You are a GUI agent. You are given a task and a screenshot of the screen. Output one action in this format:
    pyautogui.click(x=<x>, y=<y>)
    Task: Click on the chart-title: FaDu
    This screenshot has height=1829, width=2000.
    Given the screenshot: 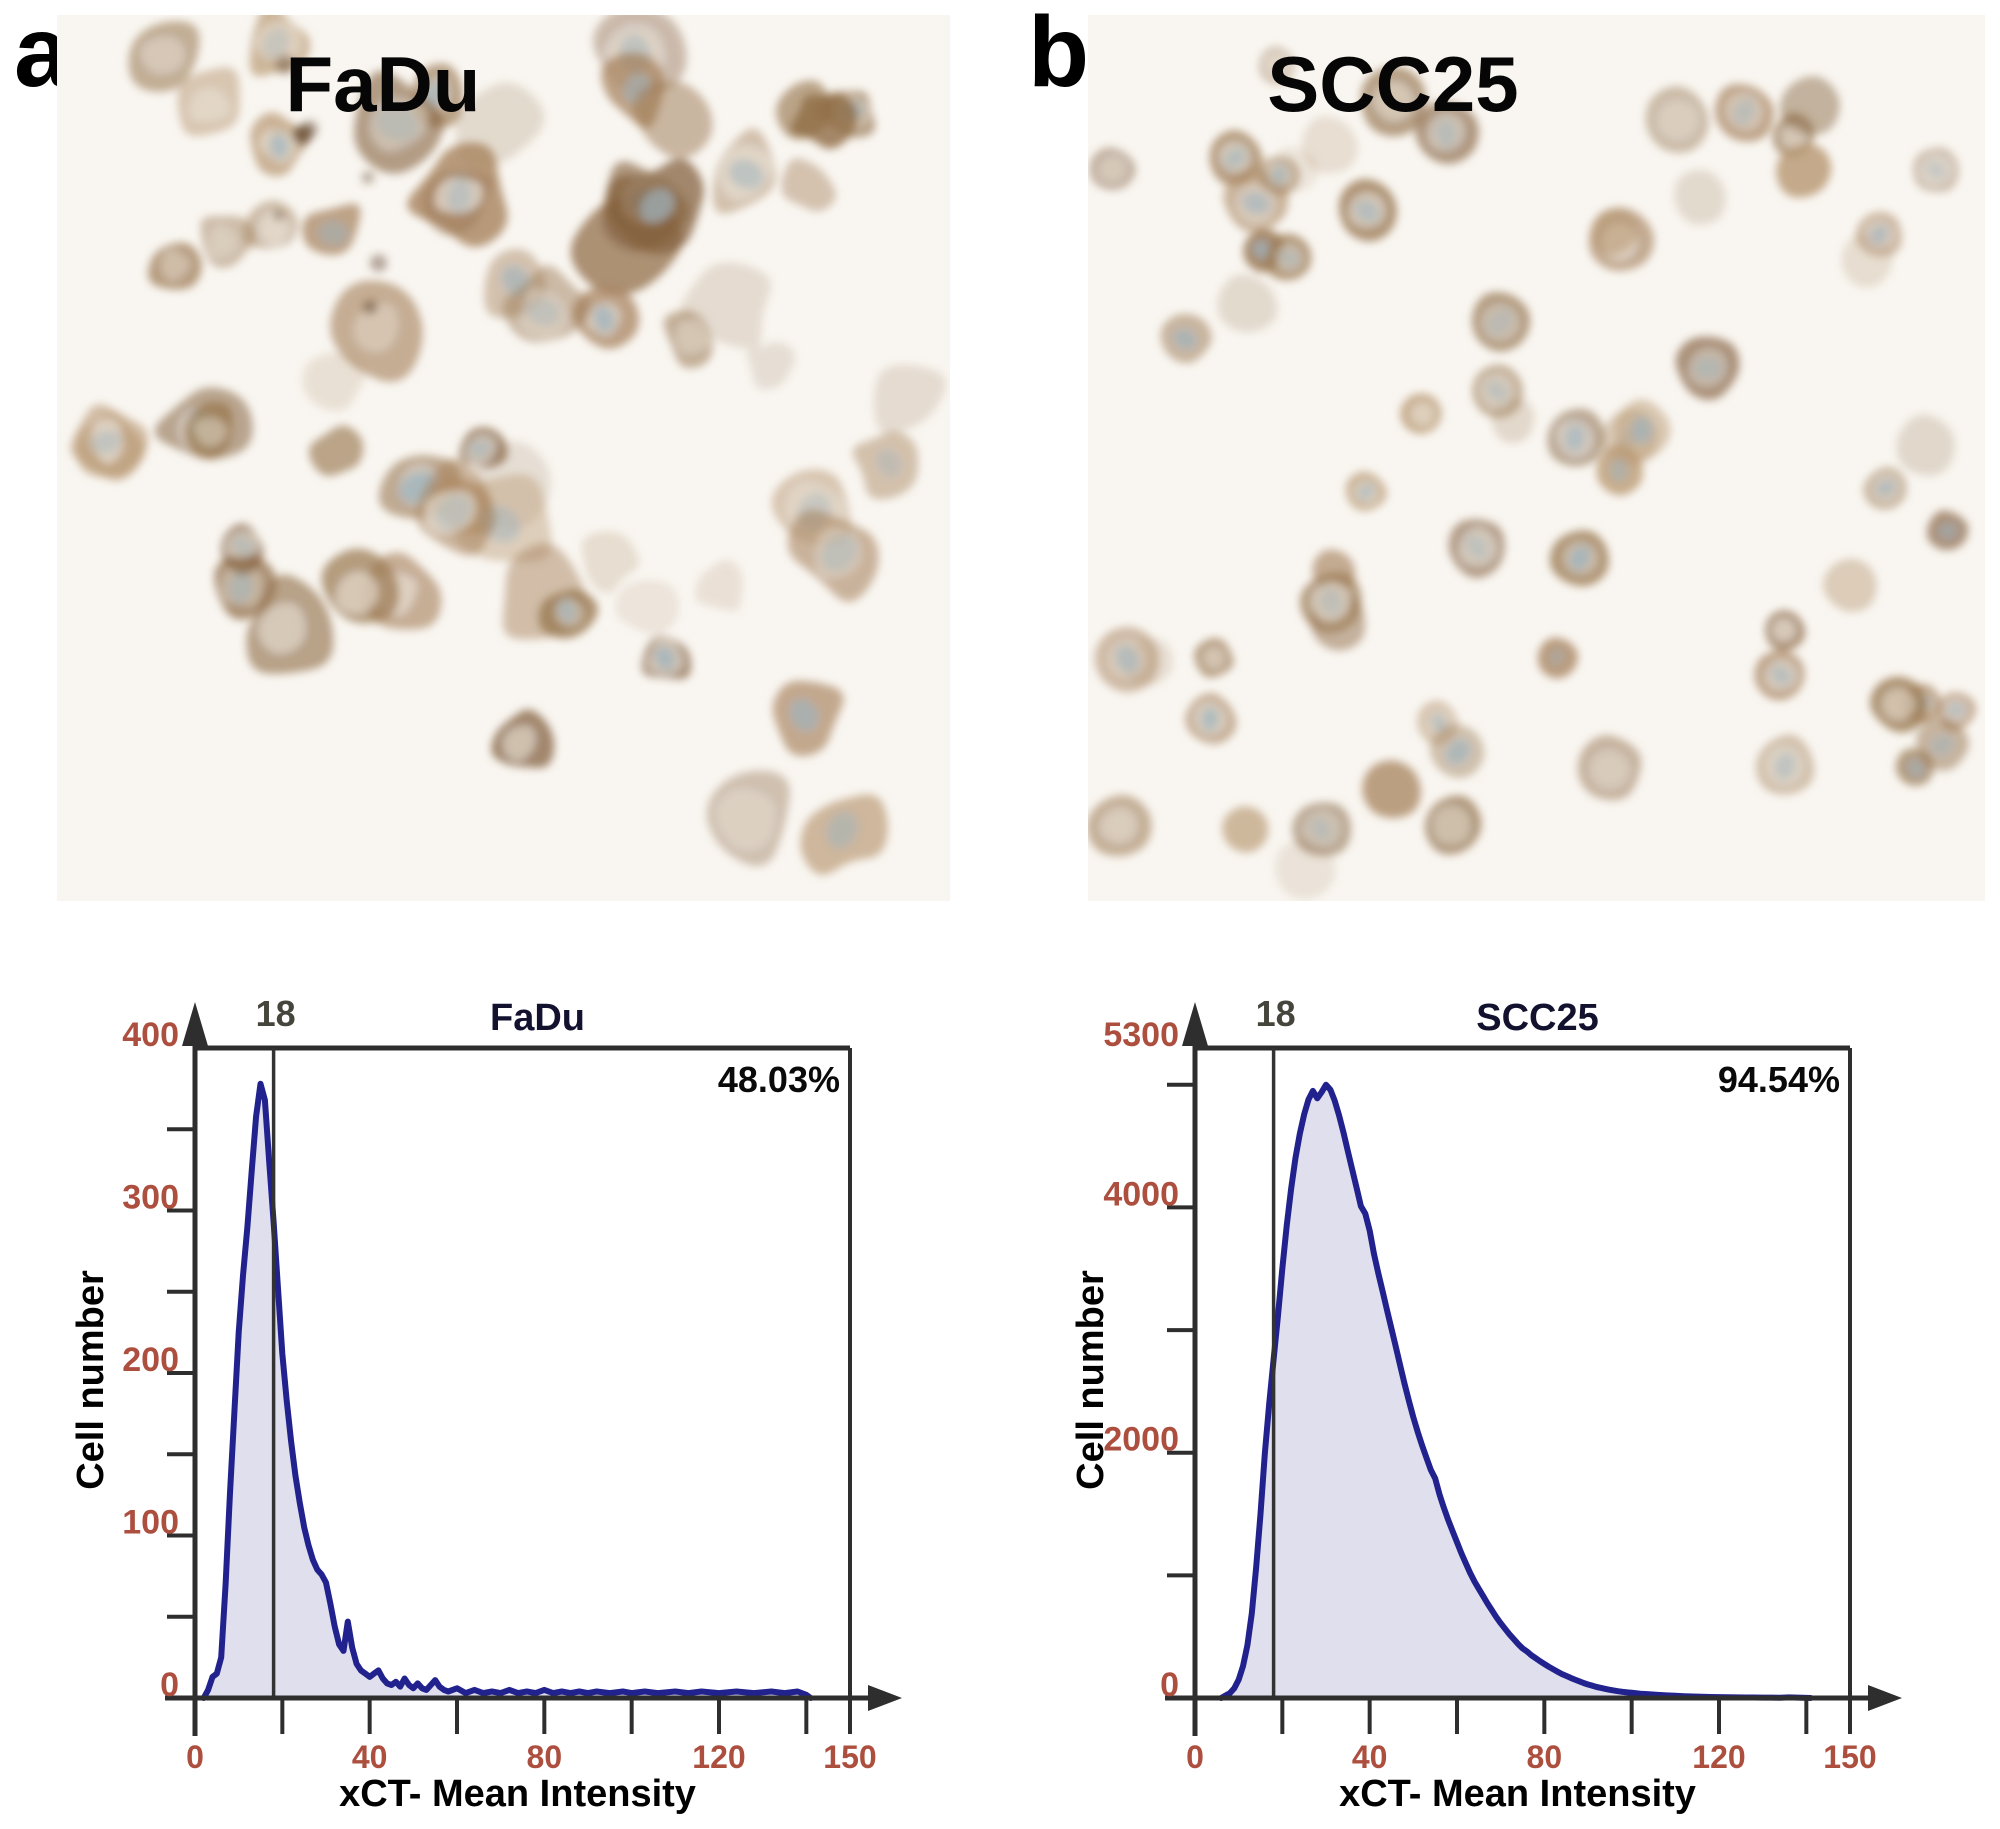 What is the action you would take?
    pyautogui.click(x=537, y=1018)
    